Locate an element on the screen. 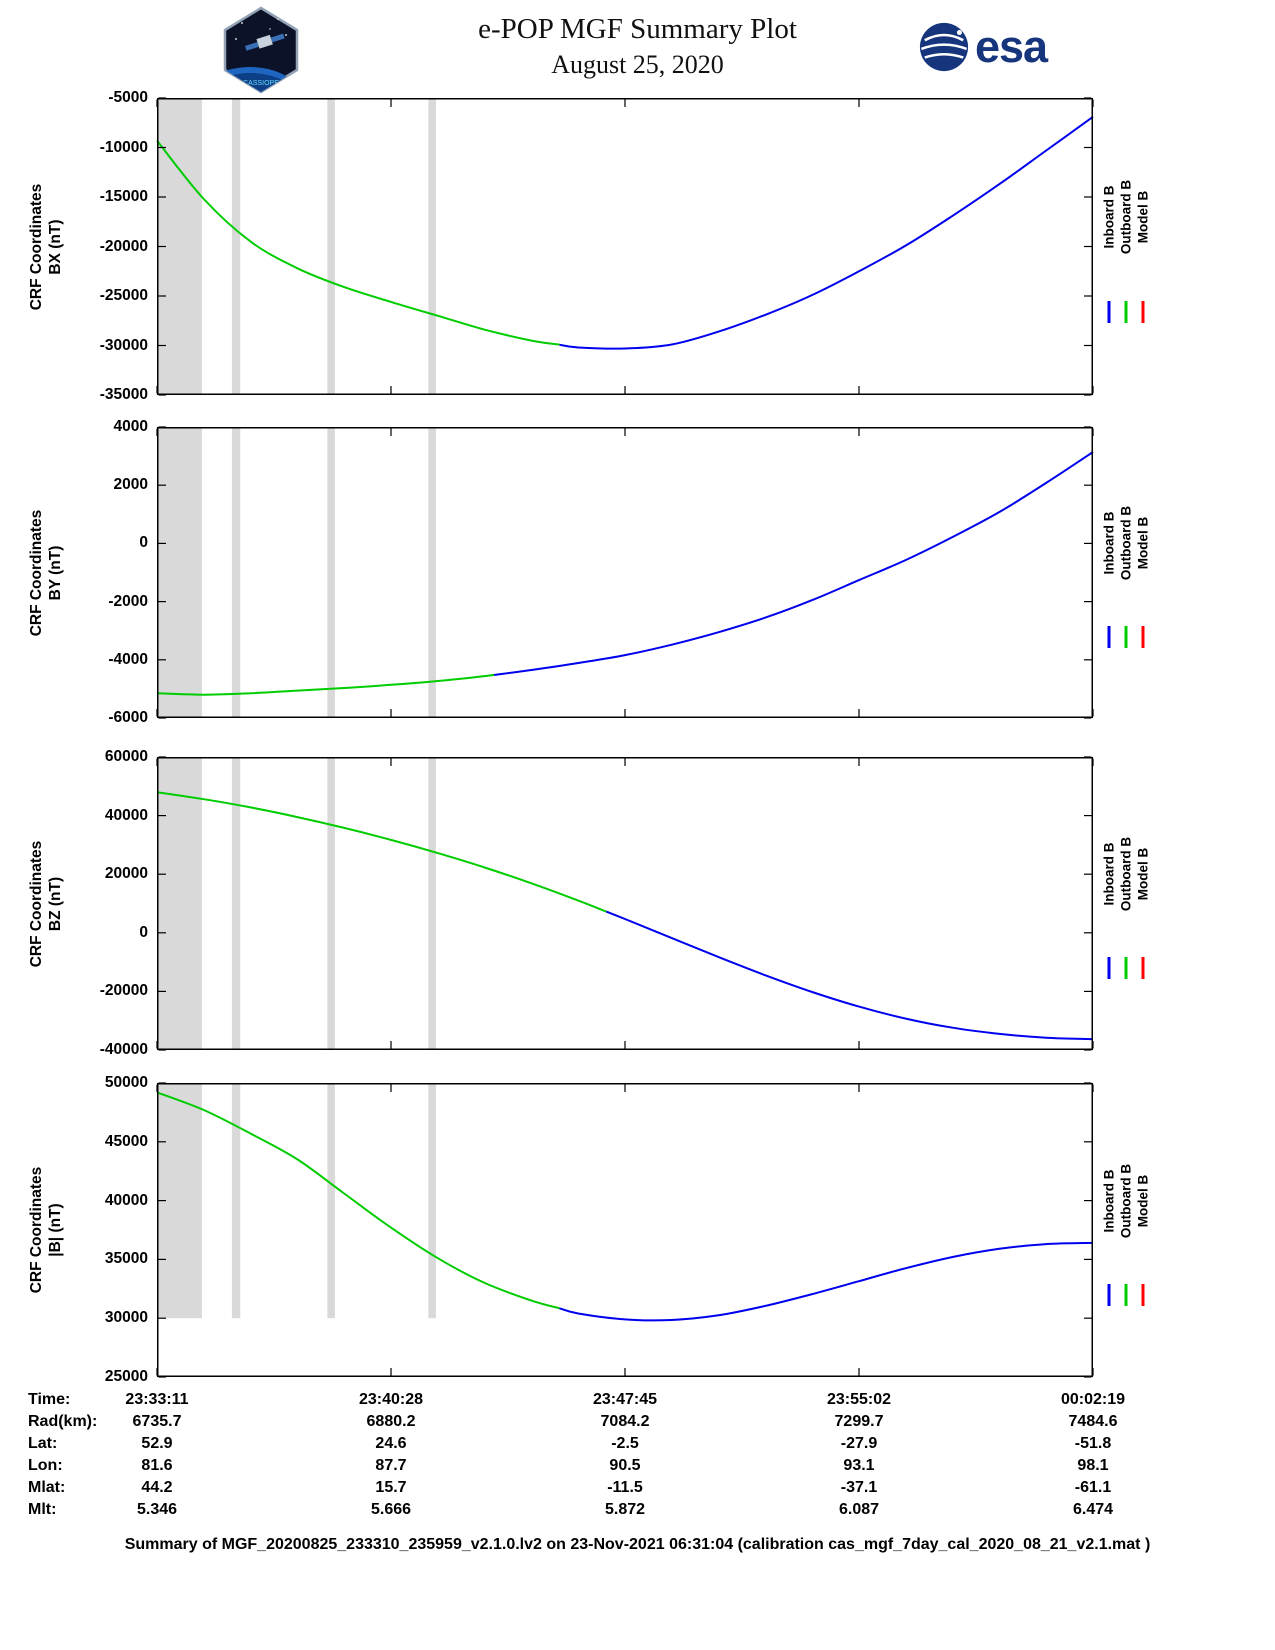 The height and width of the screenshot is (1650, 1275). esa-wordmark: esa is located at coordinates (1011, 46).